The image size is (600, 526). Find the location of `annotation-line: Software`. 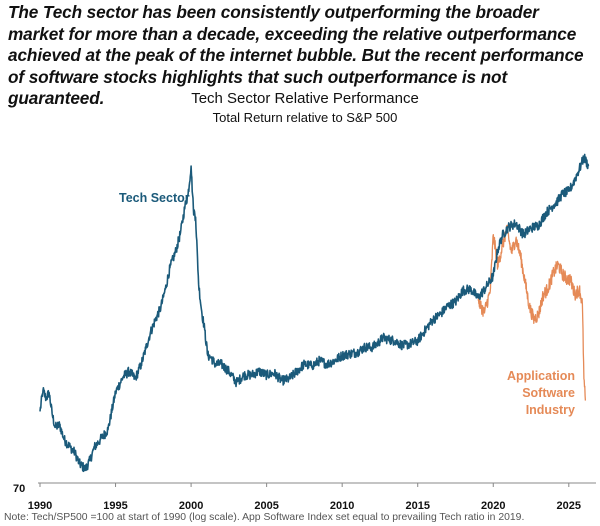

annotation-line: Software is located at coordinates (548, 393).